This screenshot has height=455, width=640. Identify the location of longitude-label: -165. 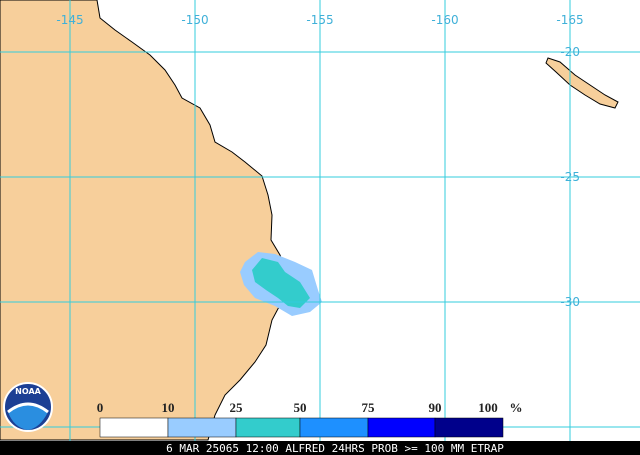
(569, 20).